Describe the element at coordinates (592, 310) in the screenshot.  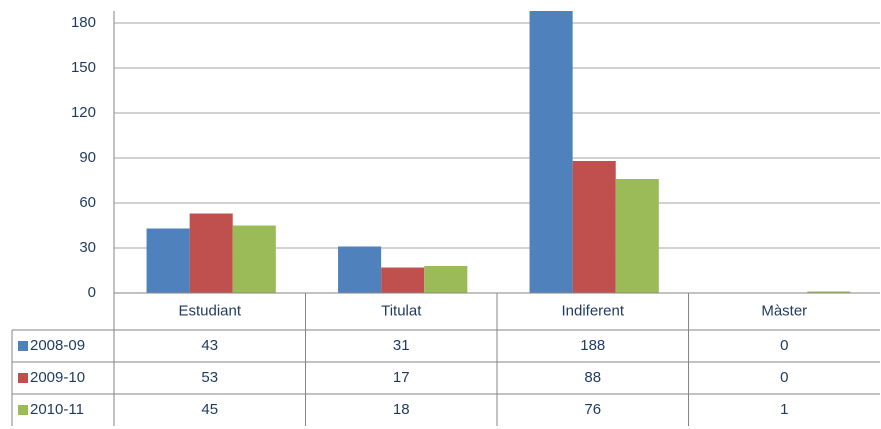
I see `x-tick-label: Indiferent` at that location.